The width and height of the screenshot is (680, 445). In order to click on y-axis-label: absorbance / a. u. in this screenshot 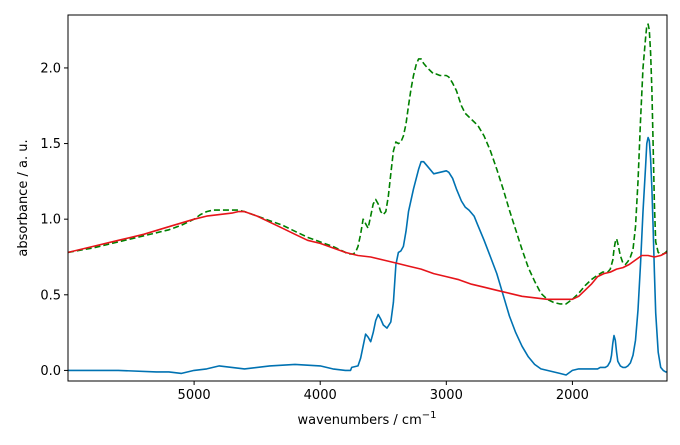, I will do `click(23, 197)`.